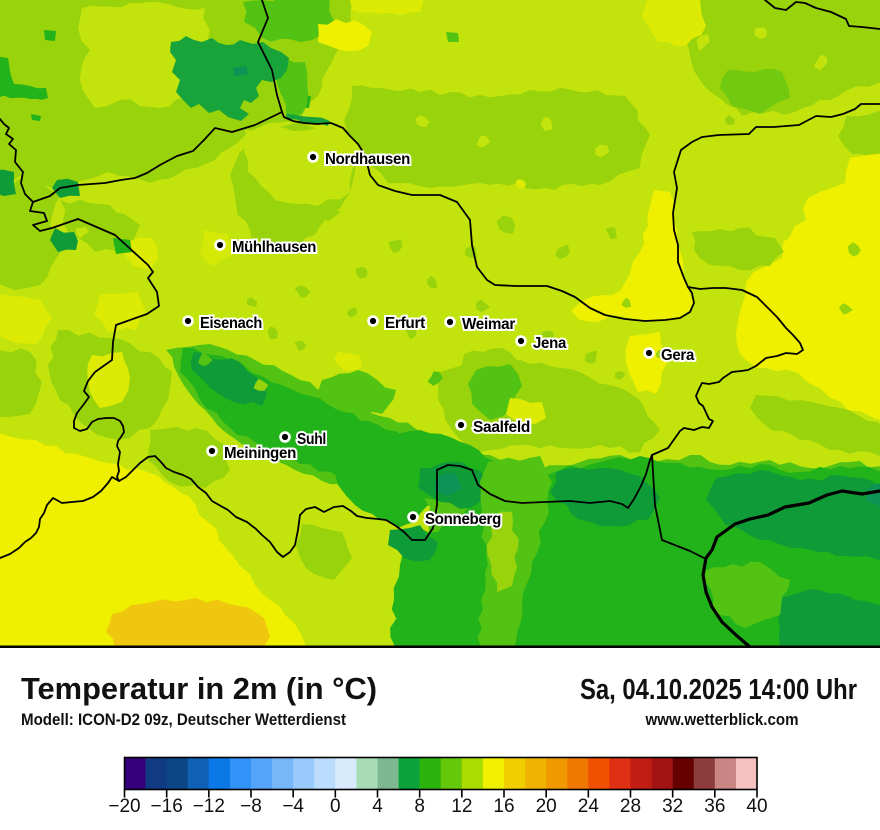 The width and height of the screenshot is (880, 830). Describe the element at coordinates (167, 806) in the screenshot. I see `svg-text: −16` at that location.